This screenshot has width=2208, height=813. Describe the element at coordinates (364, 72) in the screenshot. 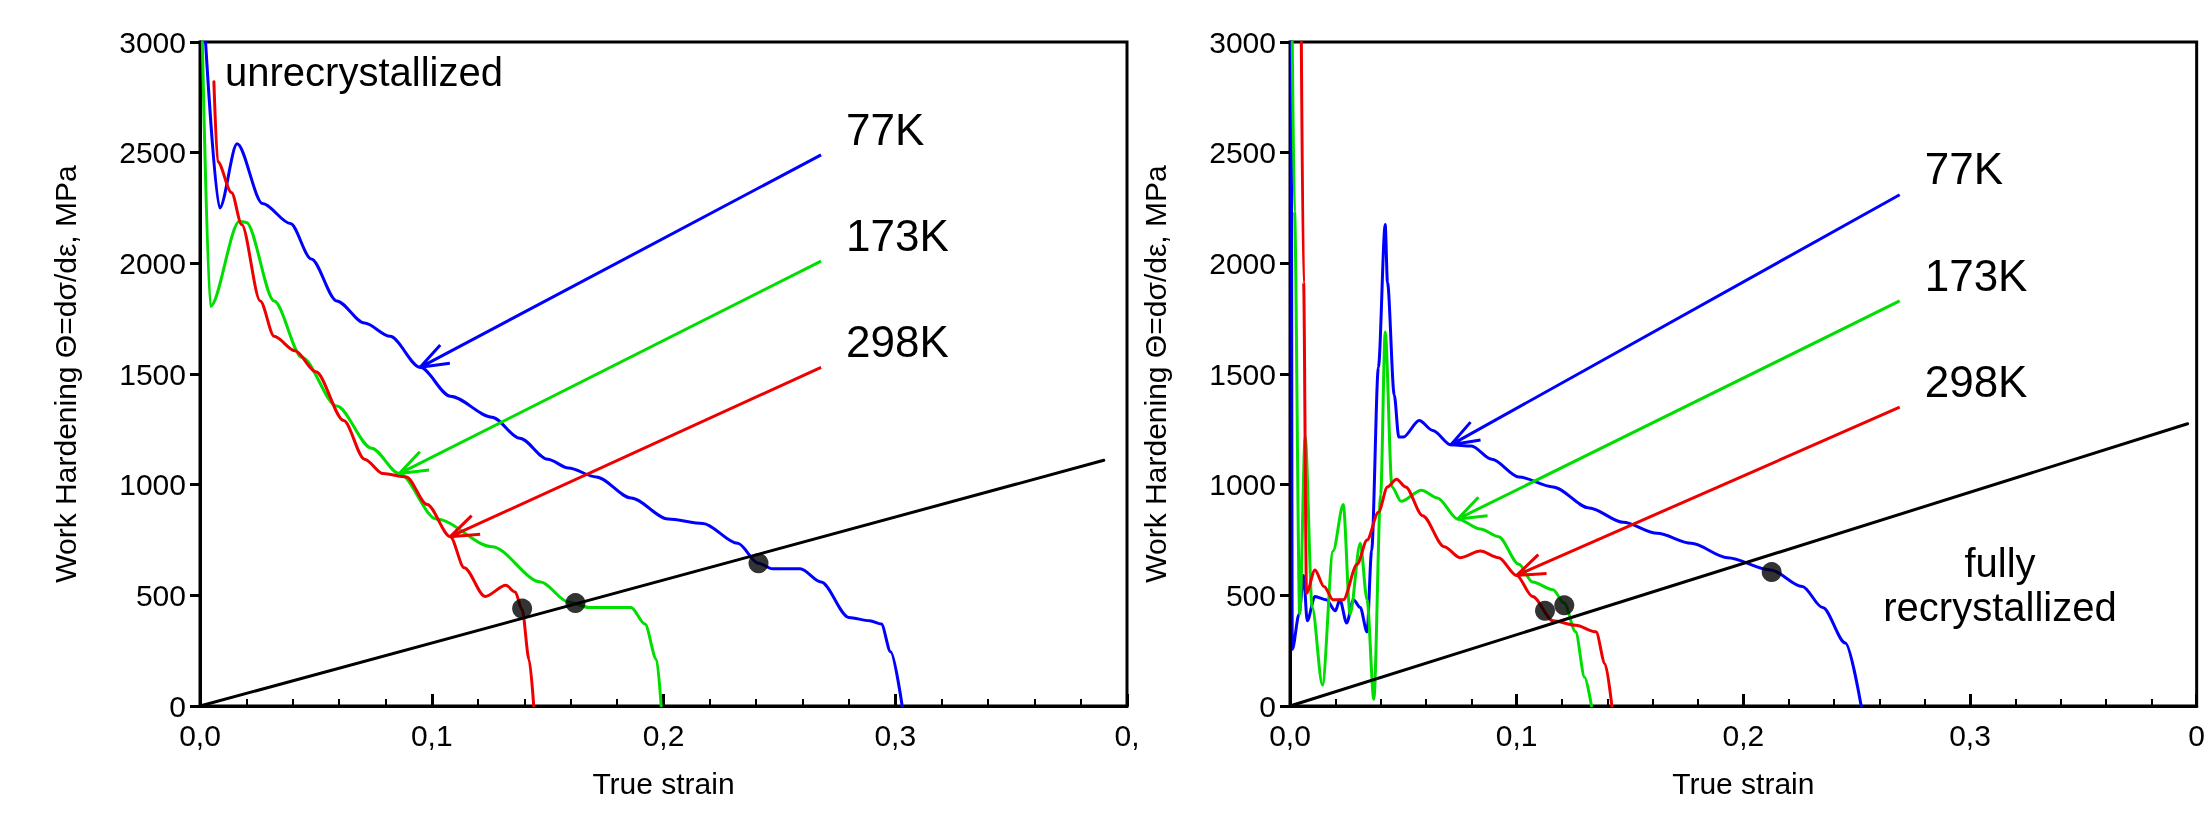

I see `annotation: unrecrystallized` at that location.